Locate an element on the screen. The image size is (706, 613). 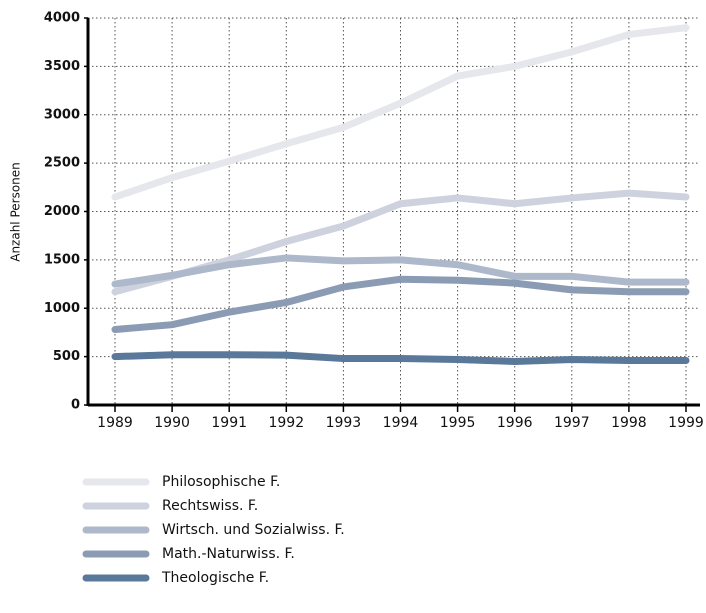
y-tick-label: 3000 is located at coordinates (62, 114).